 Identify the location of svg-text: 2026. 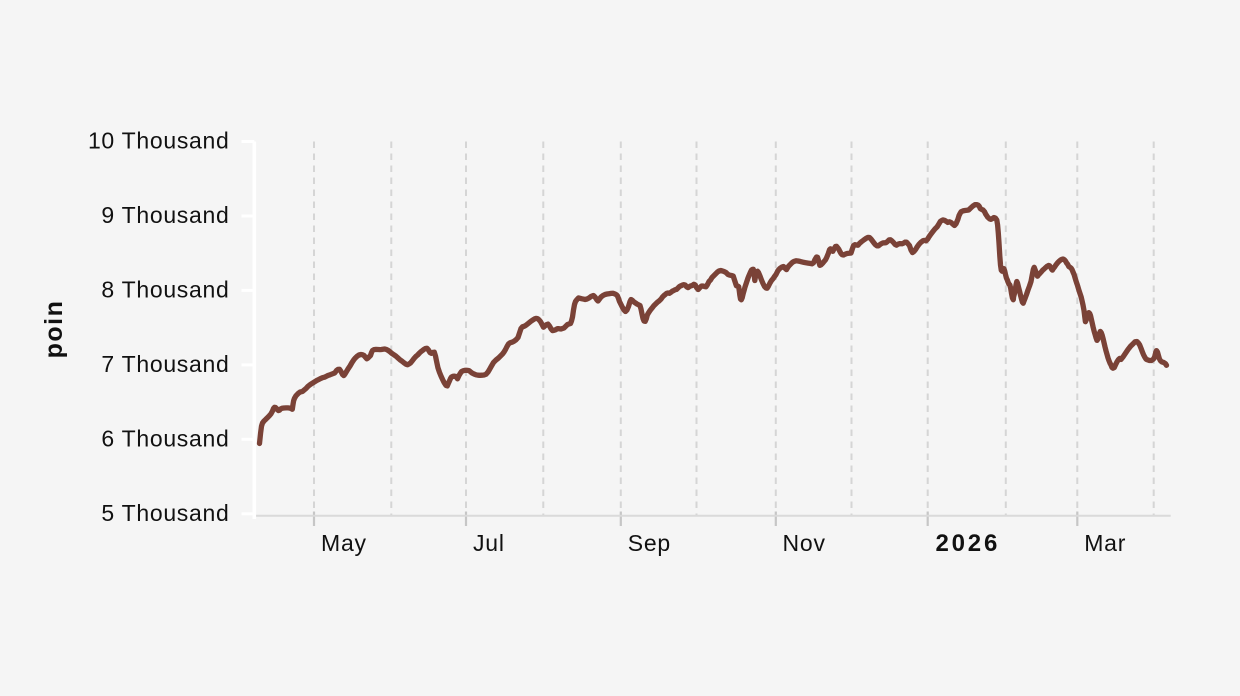
(968, 543).